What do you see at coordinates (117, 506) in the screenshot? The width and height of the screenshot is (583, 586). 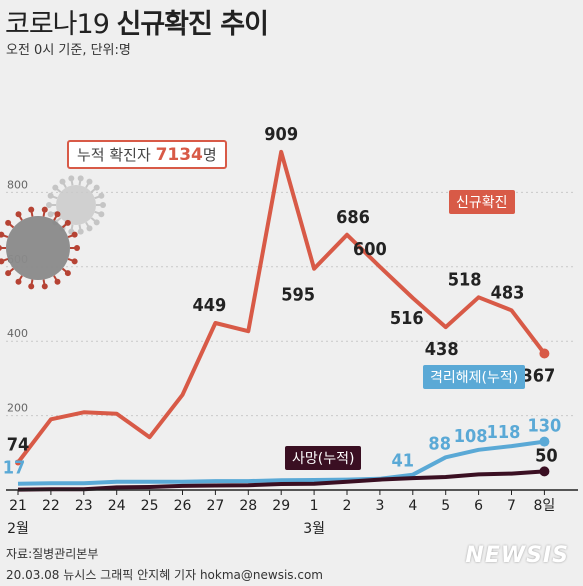 I see `x-tick-label: 24` at bounding box center [117, 506].